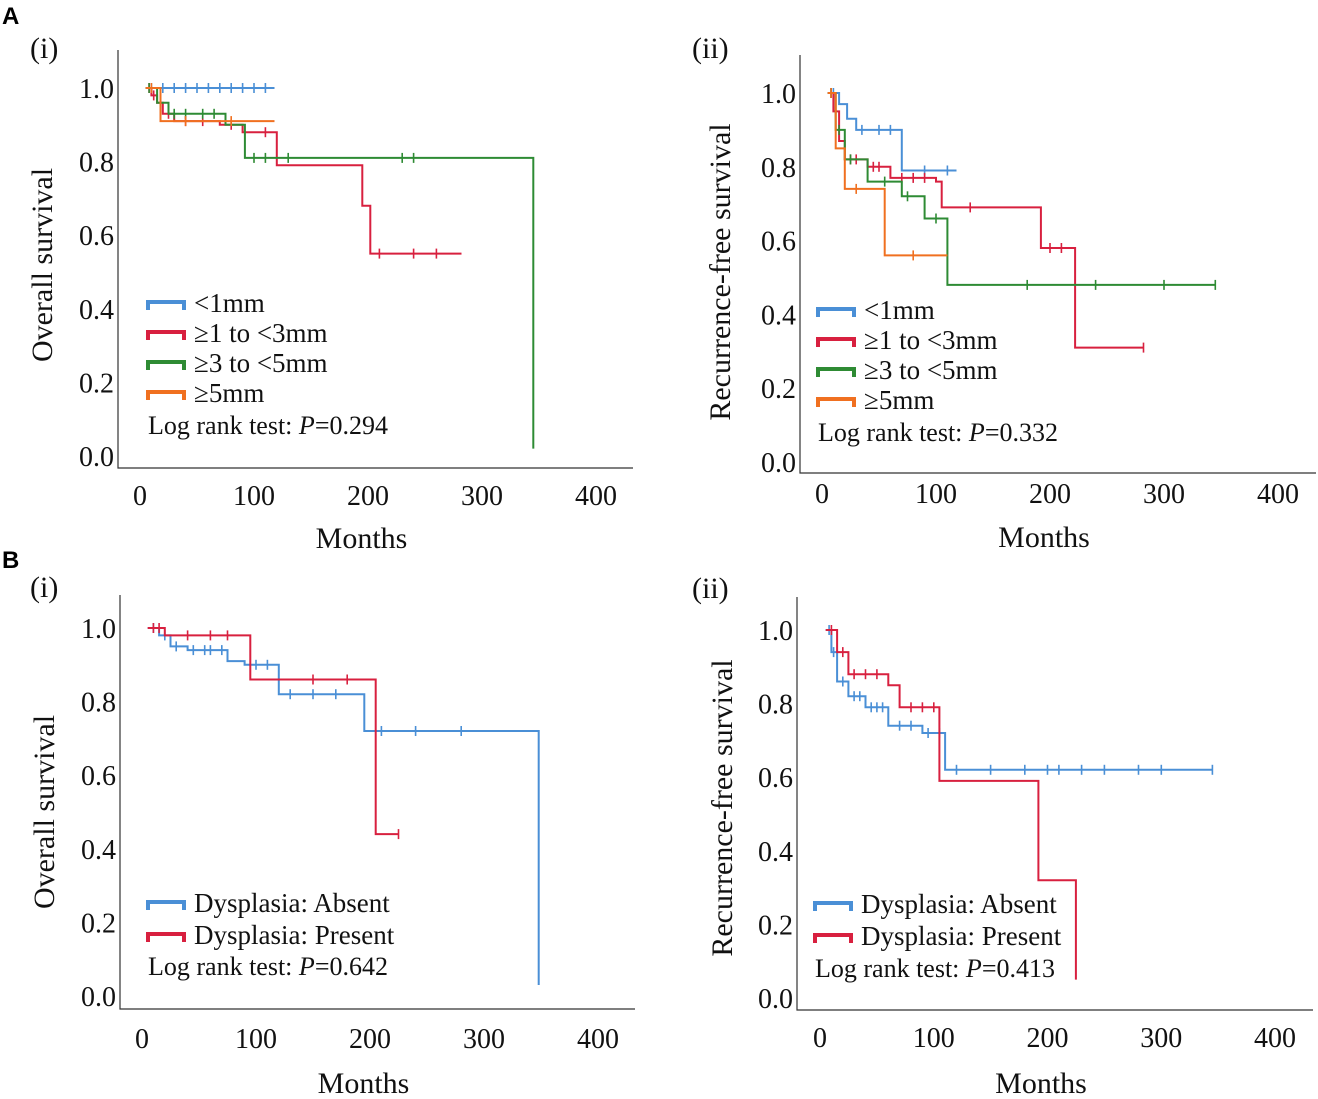 The width and height of the screenshot is (1318, 1099). Describe the element at coordinates (1021, 432) in the screenshot. I see `annotation-p-value: =0.332` at that location.